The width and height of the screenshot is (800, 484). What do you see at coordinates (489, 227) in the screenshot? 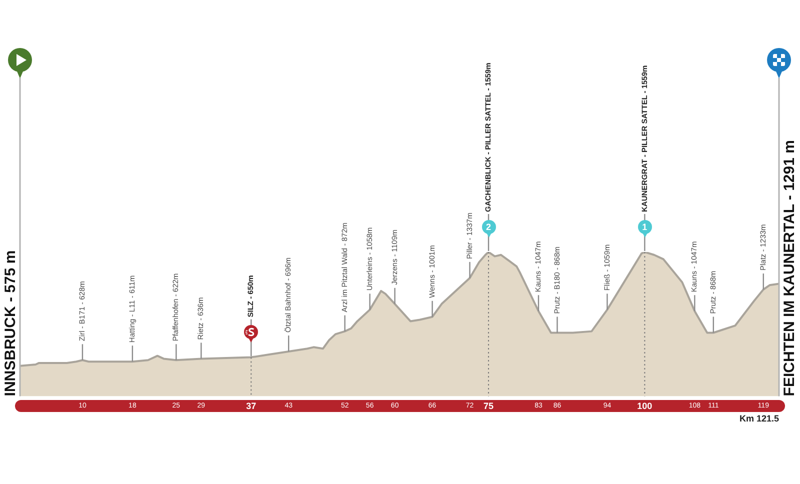
I see `annotation: 2` at bounding box center [489, 227].